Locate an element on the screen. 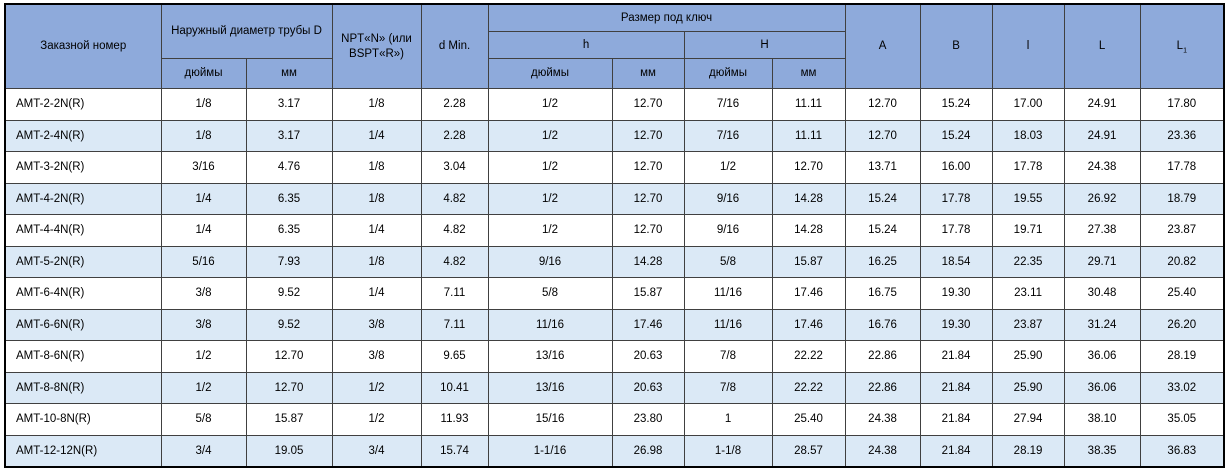 The width and height of the screenshot is (1227, 468). order-number-cell: AMT-6-6N(R) is located at coordinates (83, 324).